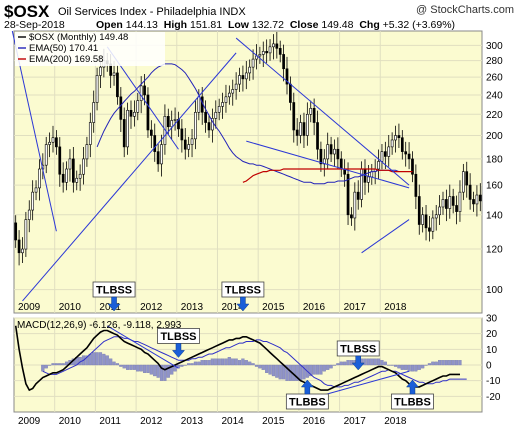 The image size is (520, 429). What do you see at coordinates (419, 25) in the screenshot?
I see `chg-value: +5.32 (+3.69%)` at bounding box center [419, 25].